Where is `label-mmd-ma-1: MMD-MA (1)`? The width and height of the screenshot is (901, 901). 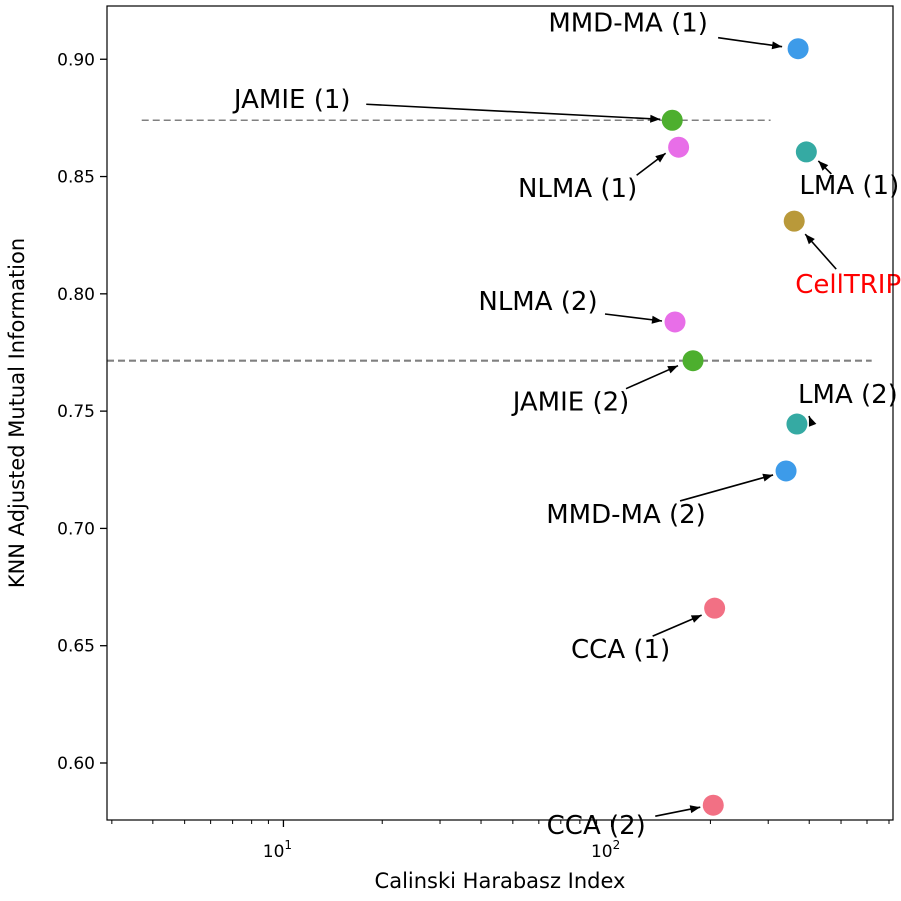 label-mmd-ma-1: MMD-MA (1) is located at coordinates (628, 24).